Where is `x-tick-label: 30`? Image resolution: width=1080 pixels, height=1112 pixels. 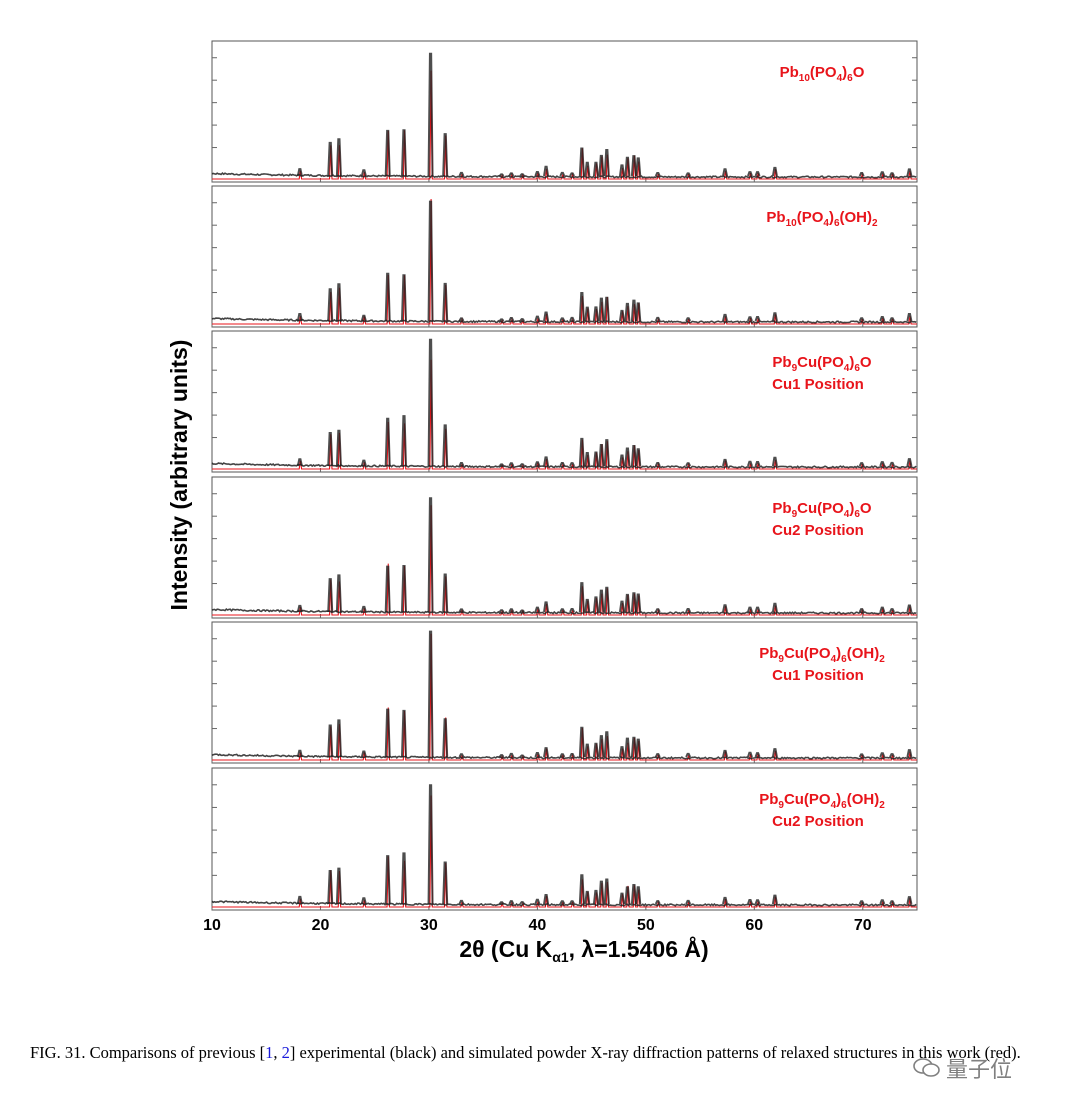
x-tick-label: 30 is located at coordinates (429, 925).